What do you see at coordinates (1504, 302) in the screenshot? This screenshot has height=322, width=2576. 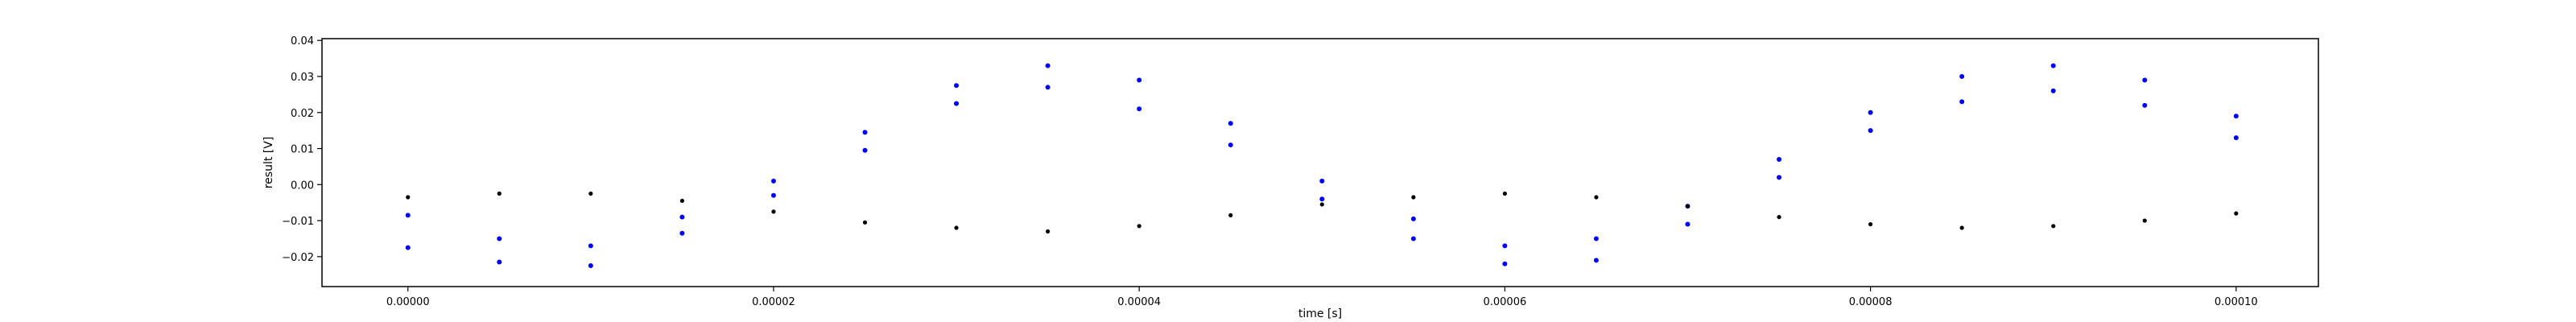 I see `x-tick-label: 0.00006` at bounding box center [1504, 302].